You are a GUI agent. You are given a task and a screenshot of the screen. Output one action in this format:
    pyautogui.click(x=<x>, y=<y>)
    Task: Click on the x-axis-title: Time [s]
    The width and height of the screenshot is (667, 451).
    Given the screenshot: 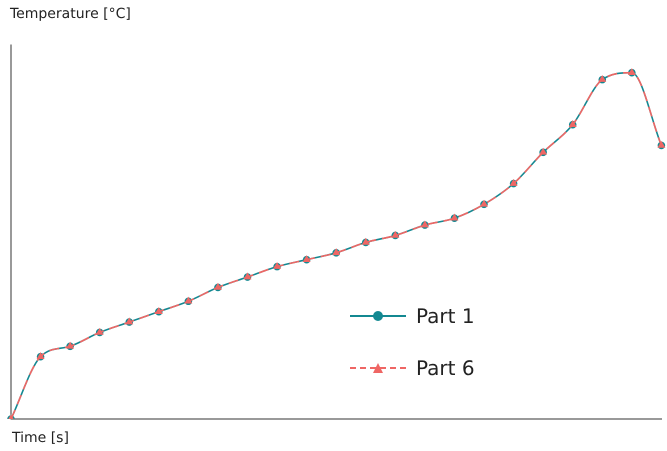 What is the action you would take?
    pyautogui.click(x=40, y=438)
    